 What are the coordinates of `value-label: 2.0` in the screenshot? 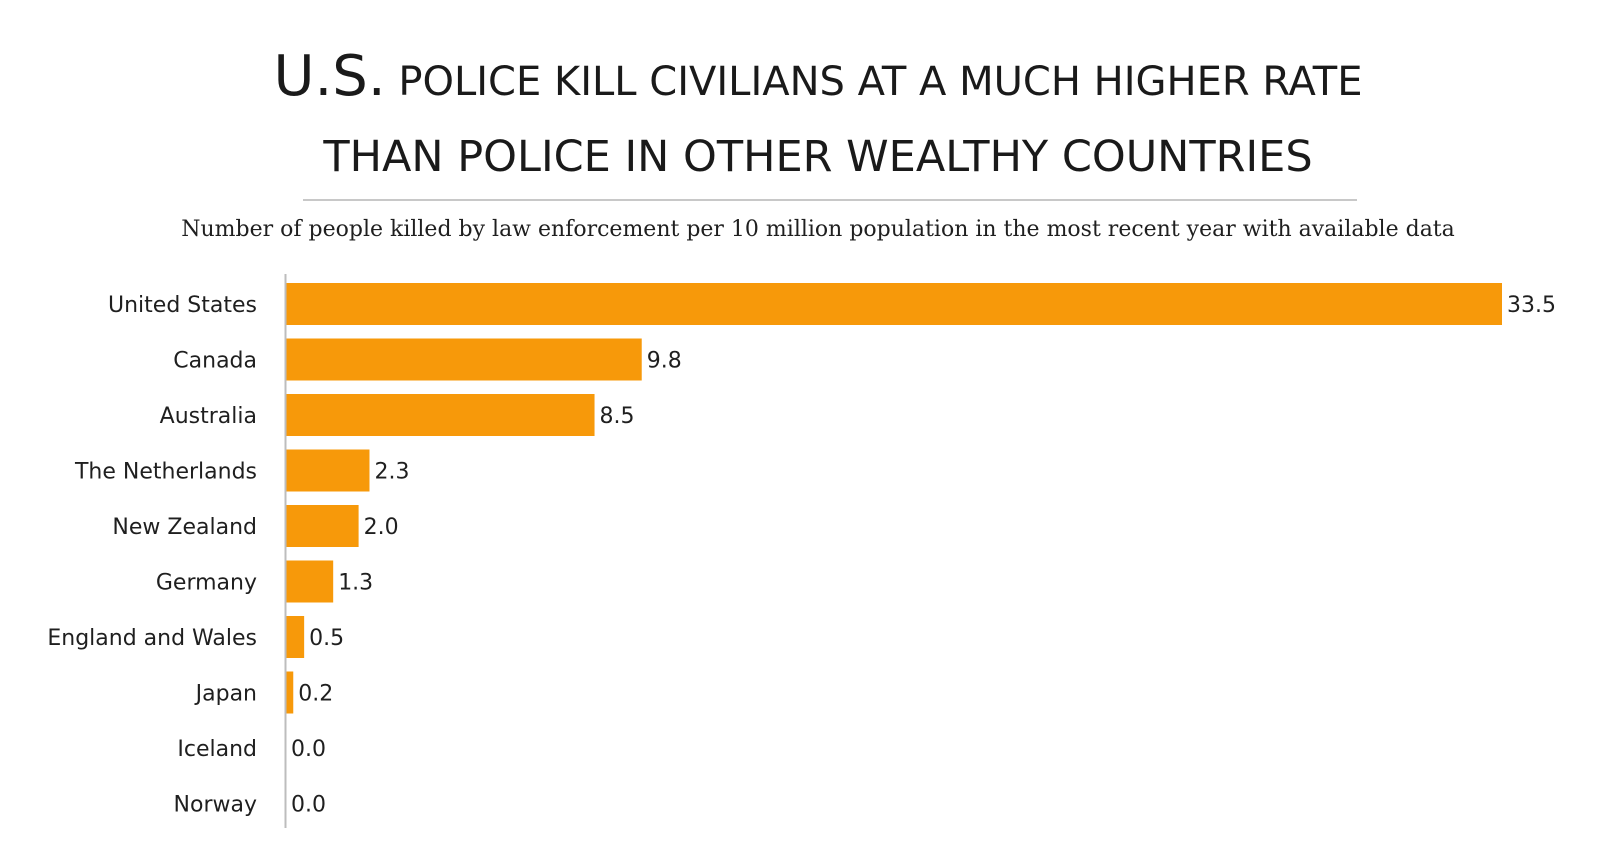 It's located at (381, 527).